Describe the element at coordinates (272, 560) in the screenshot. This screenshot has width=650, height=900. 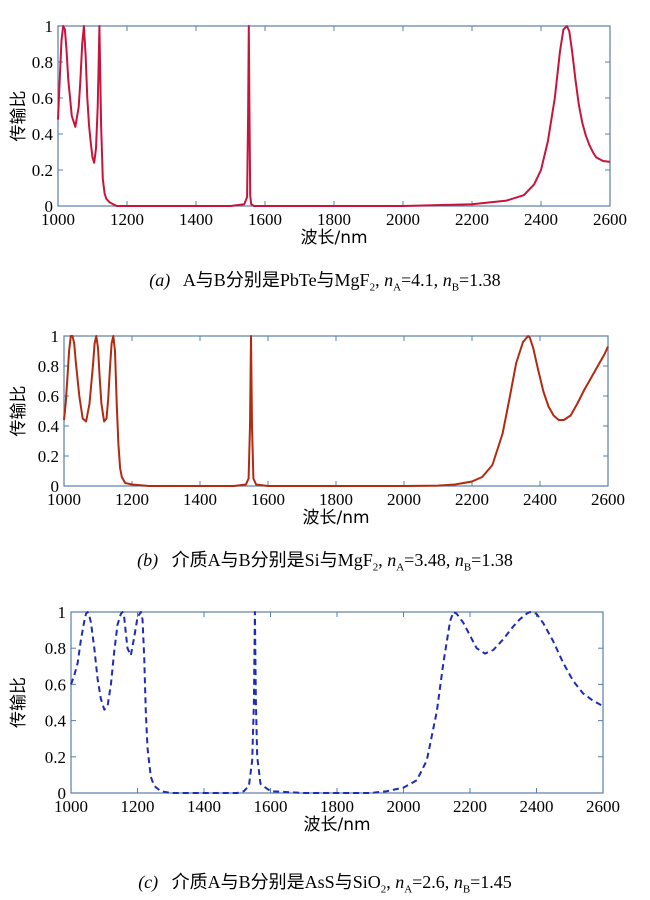
I see `caption-b-text: 介质A与B分别是Si与MgF` at that location.